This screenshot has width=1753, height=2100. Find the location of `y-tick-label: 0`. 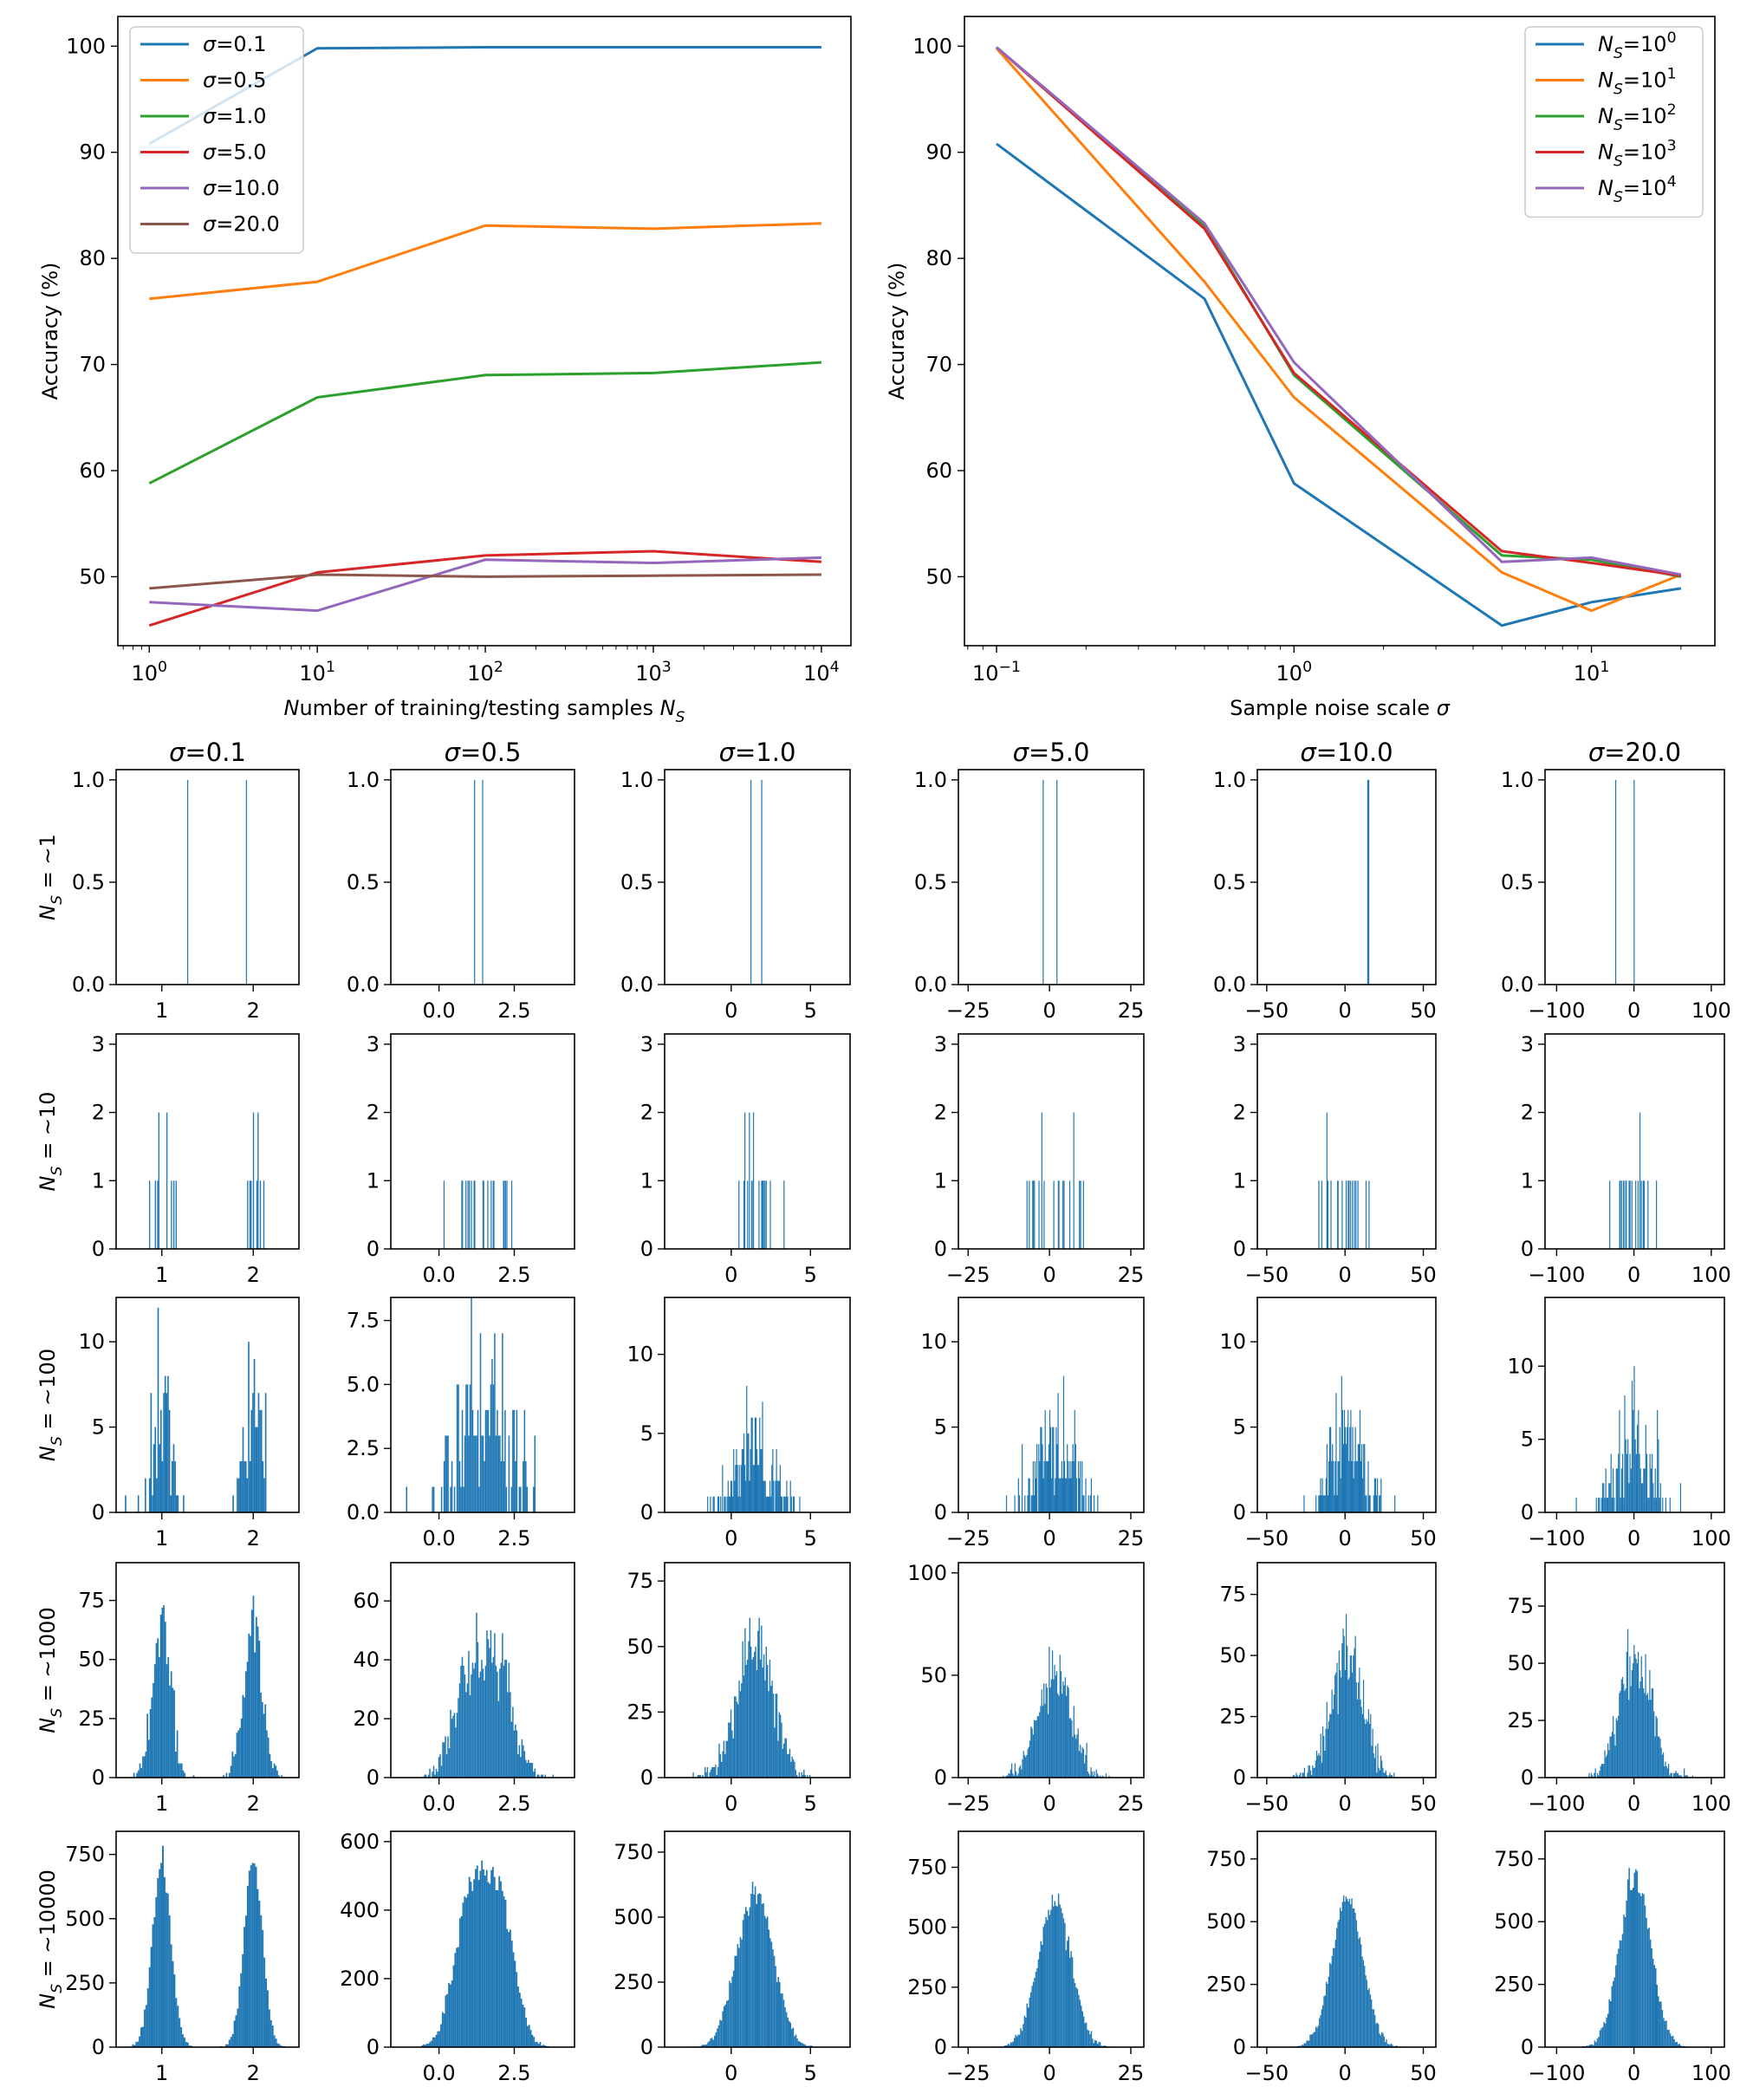

y-tick-label: 0 is located at coordinates (941, 1777).